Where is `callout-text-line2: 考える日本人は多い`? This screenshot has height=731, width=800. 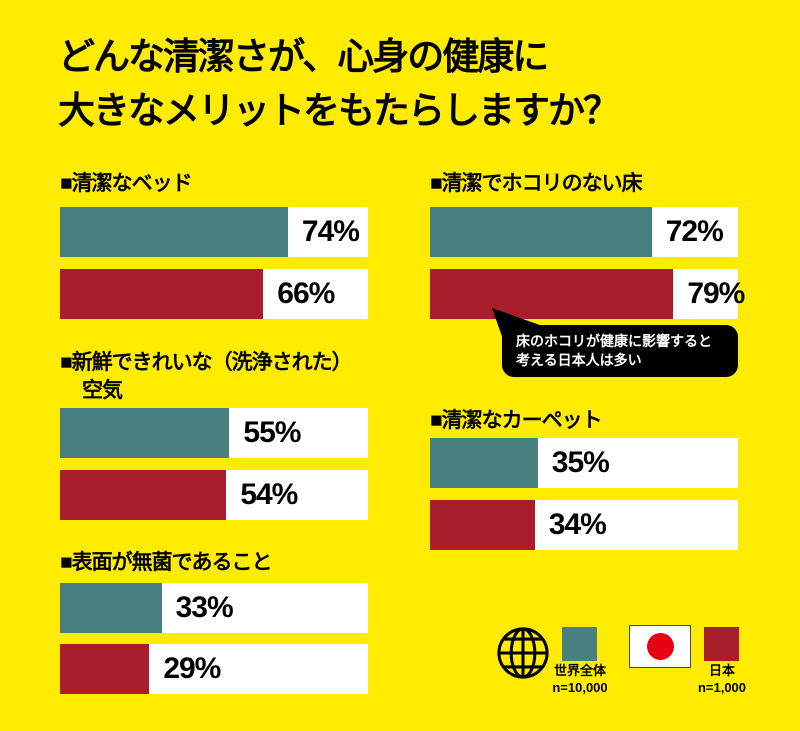
callout-text-line2: 考える日本人は多い is located at coordinates (579, 360).